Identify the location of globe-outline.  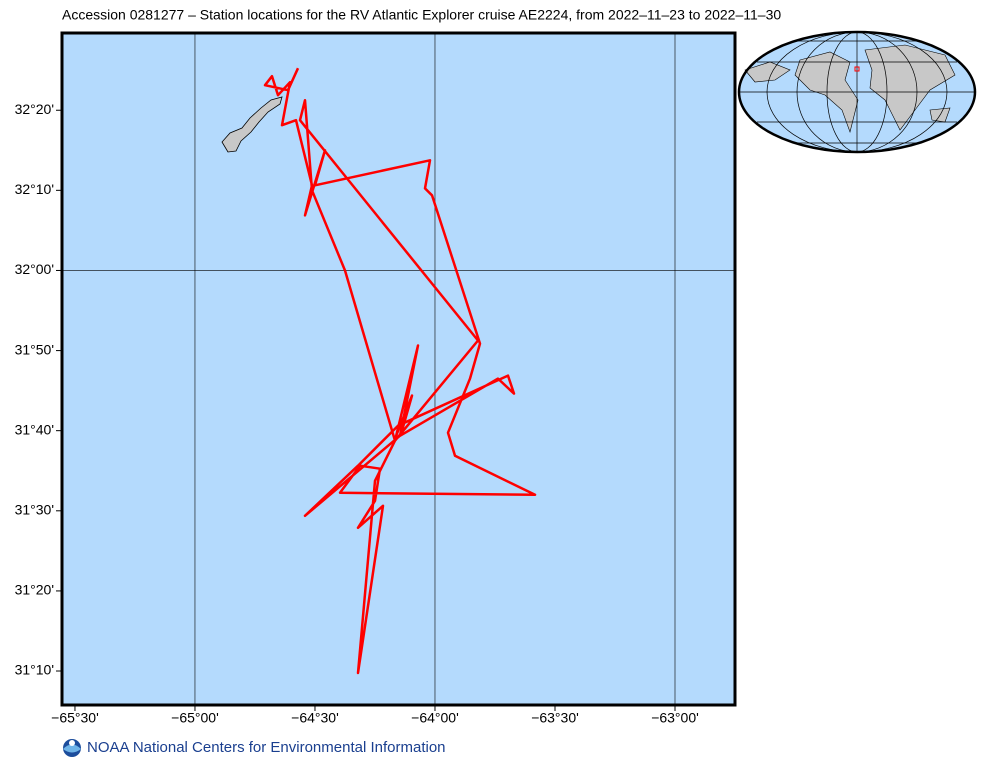
(857, 92).